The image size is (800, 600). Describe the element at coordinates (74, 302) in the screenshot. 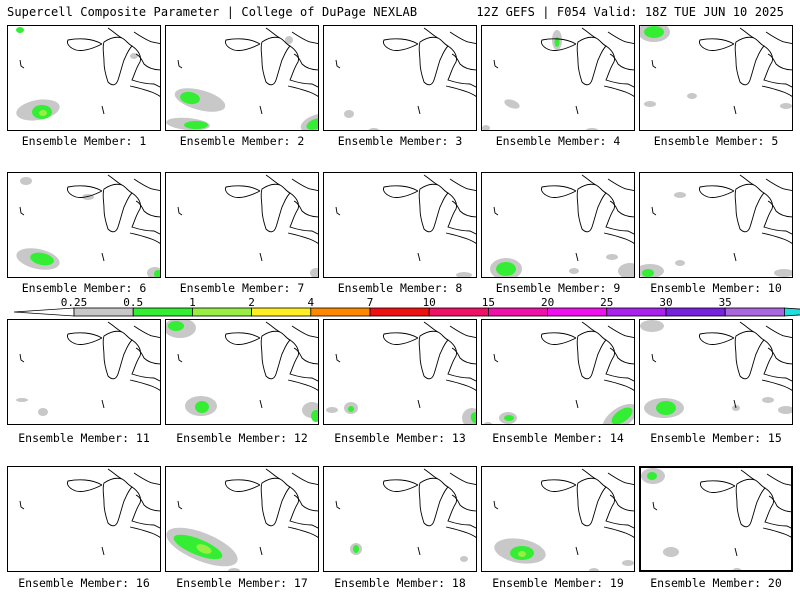

I see `colorbar-tick-label: 0.25` at that location.